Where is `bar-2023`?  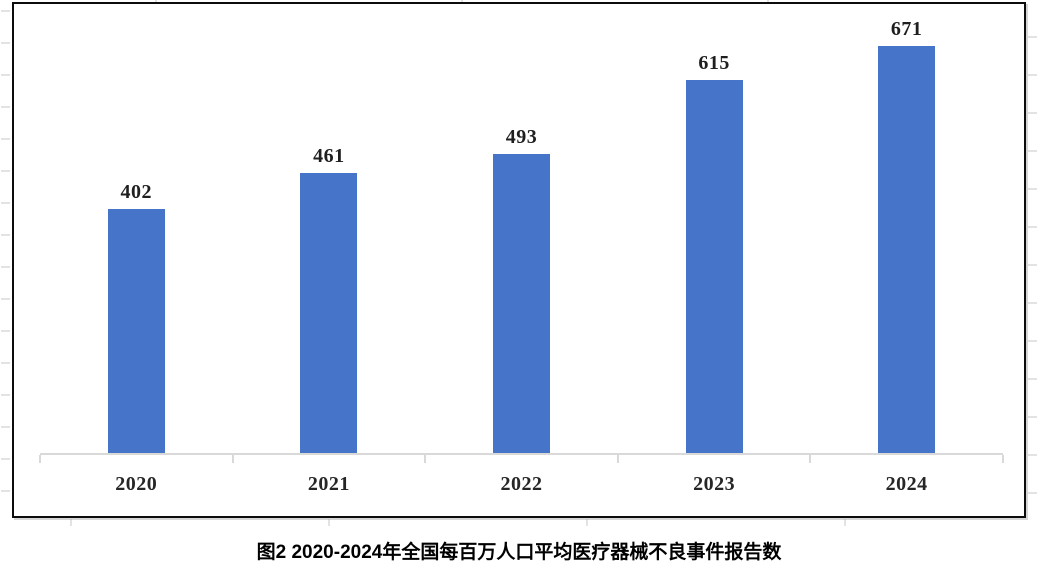
bar-2023 is located at coordinates (714, 266).